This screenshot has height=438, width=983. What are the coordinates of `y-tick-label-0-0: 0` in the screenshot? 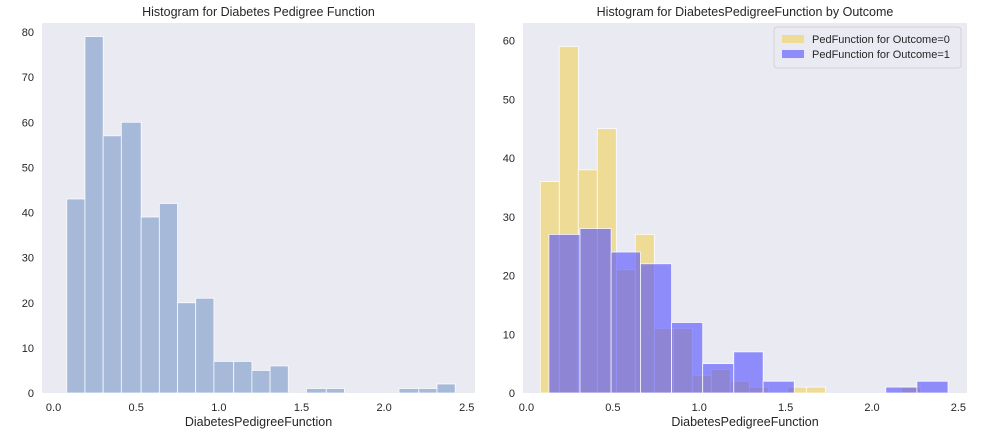 It's located at (31, 394).